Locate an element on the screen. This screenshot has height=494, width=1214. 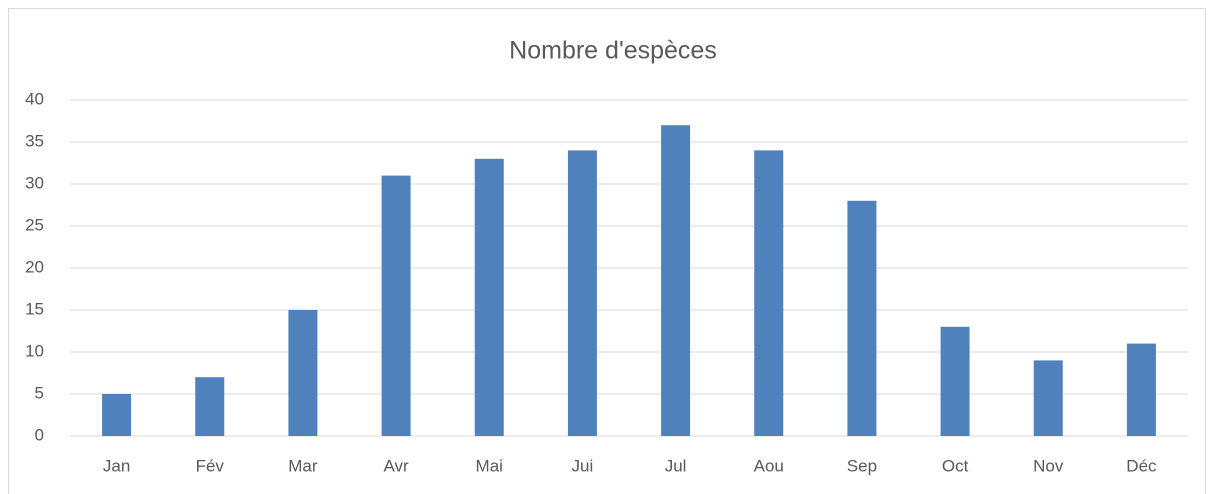
x-tick-label: Déc is located at coordinates (1141, 465).